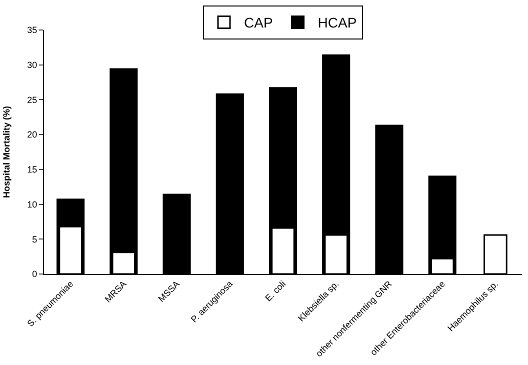 The image size is (528, 365). Describe the element at coordinates (32, 204) in the screenshot. I see `y-tick-label: 10` at that location.